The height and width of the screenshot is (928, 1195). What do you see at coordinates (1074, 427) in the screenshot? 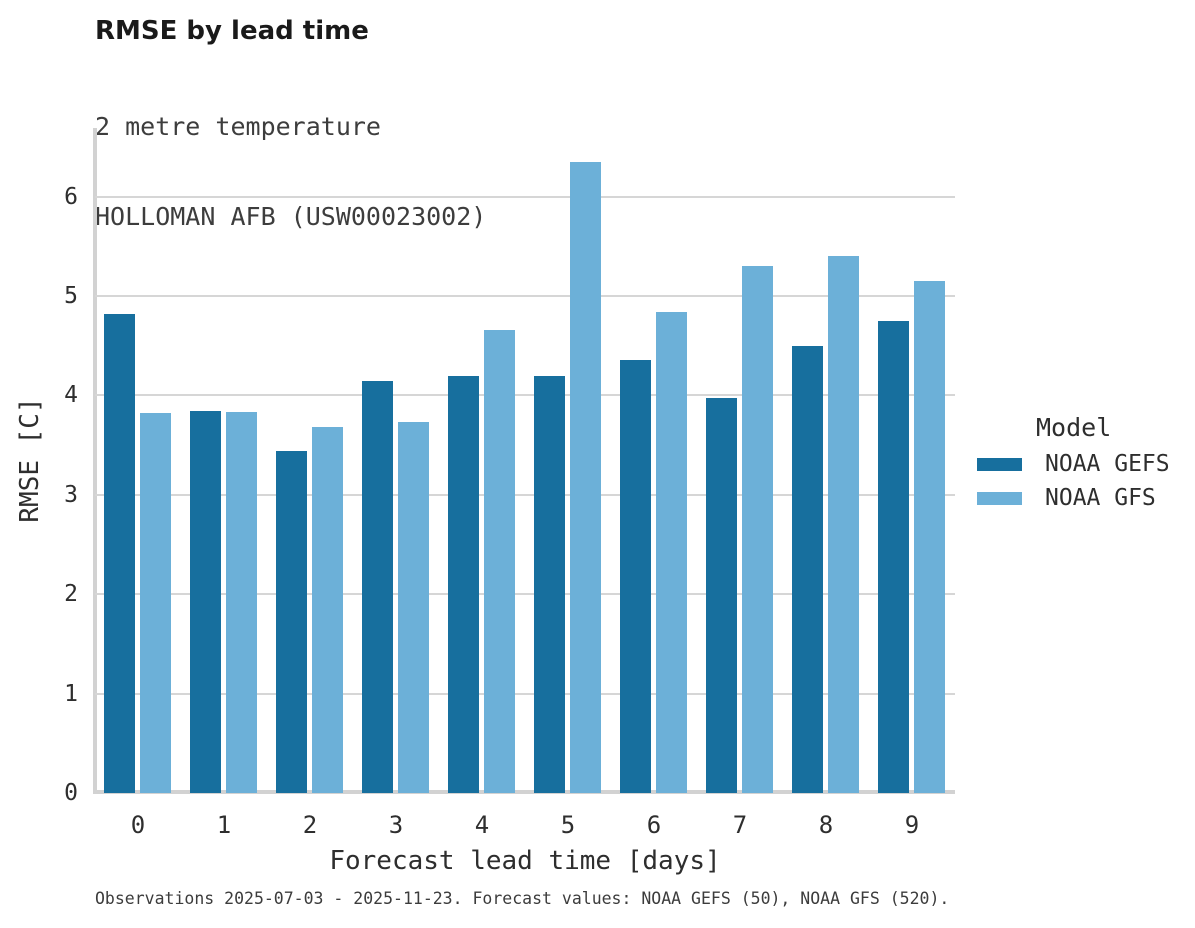
I see `legend-title: Model` at bounding box center [1074, 427].